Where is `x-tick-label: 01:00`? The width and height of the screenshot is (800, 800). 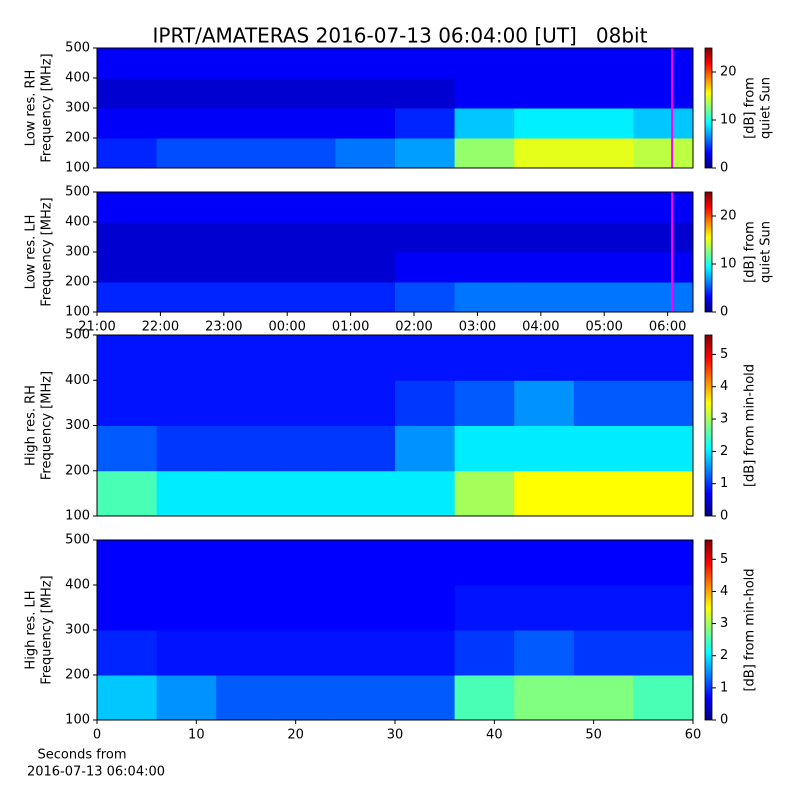 x-tick-label: 01:00 is located at coordinates (350, 327).